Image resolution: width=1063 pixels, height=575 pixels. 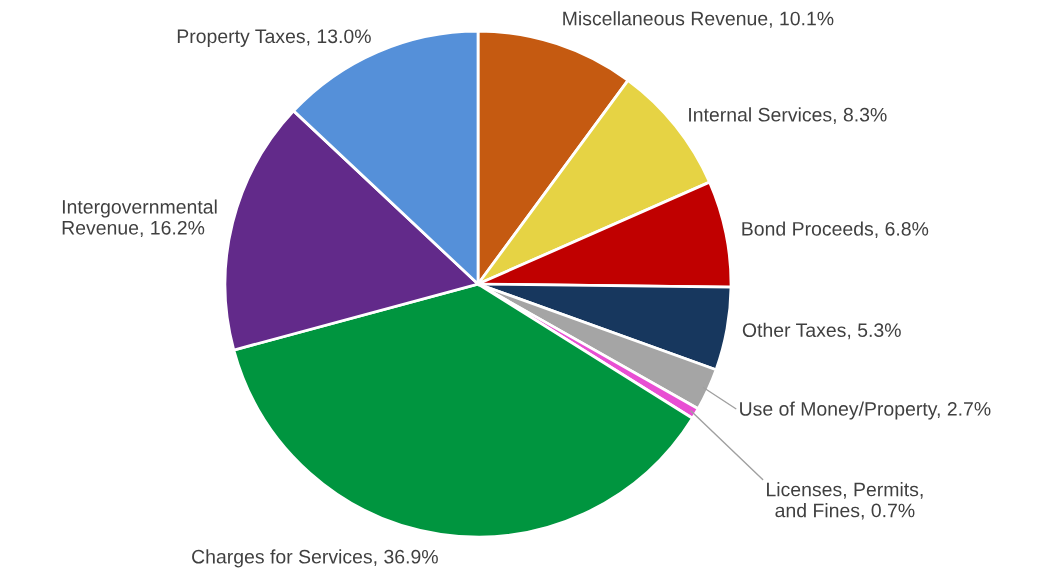 What do you see at coordinates (835, 230) in the screenshot?
I see `slice-label: Bond Proceeds, 6.8%` at bounding box center [835, 230].